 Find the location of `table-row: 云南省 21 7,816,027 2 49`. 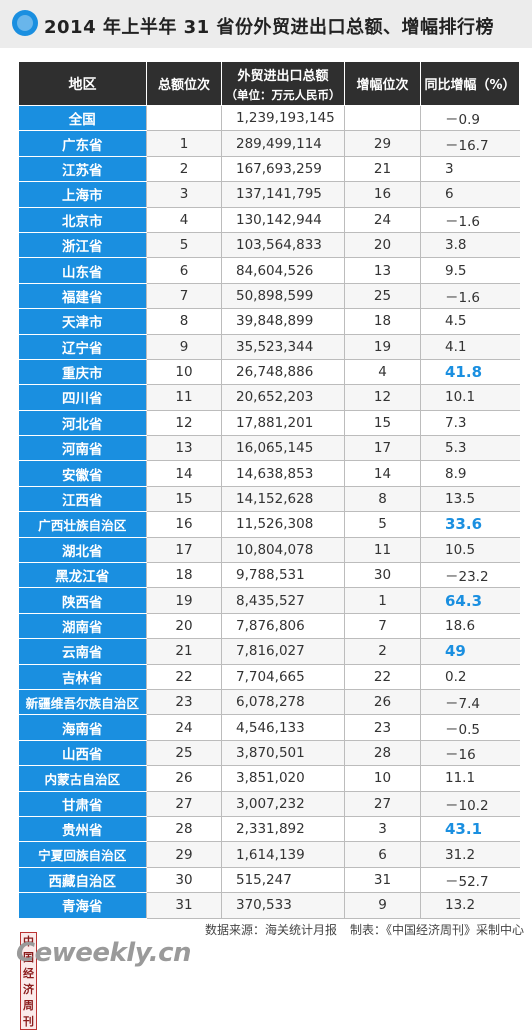

table-row: 云南省 21 7,816,027 2 49 is located at coordinates (269, 651).